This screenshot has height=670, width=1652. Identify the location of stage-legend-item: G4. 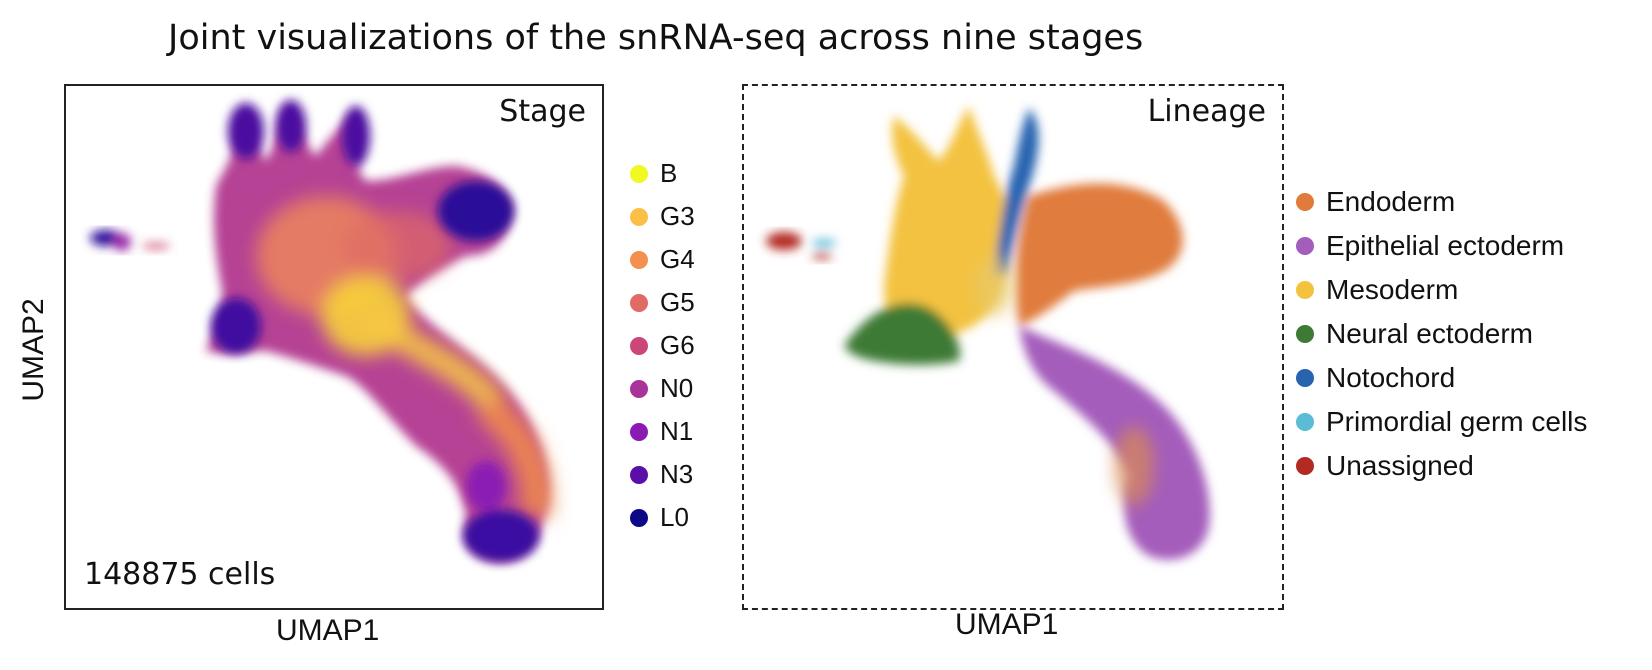
(662, 259).